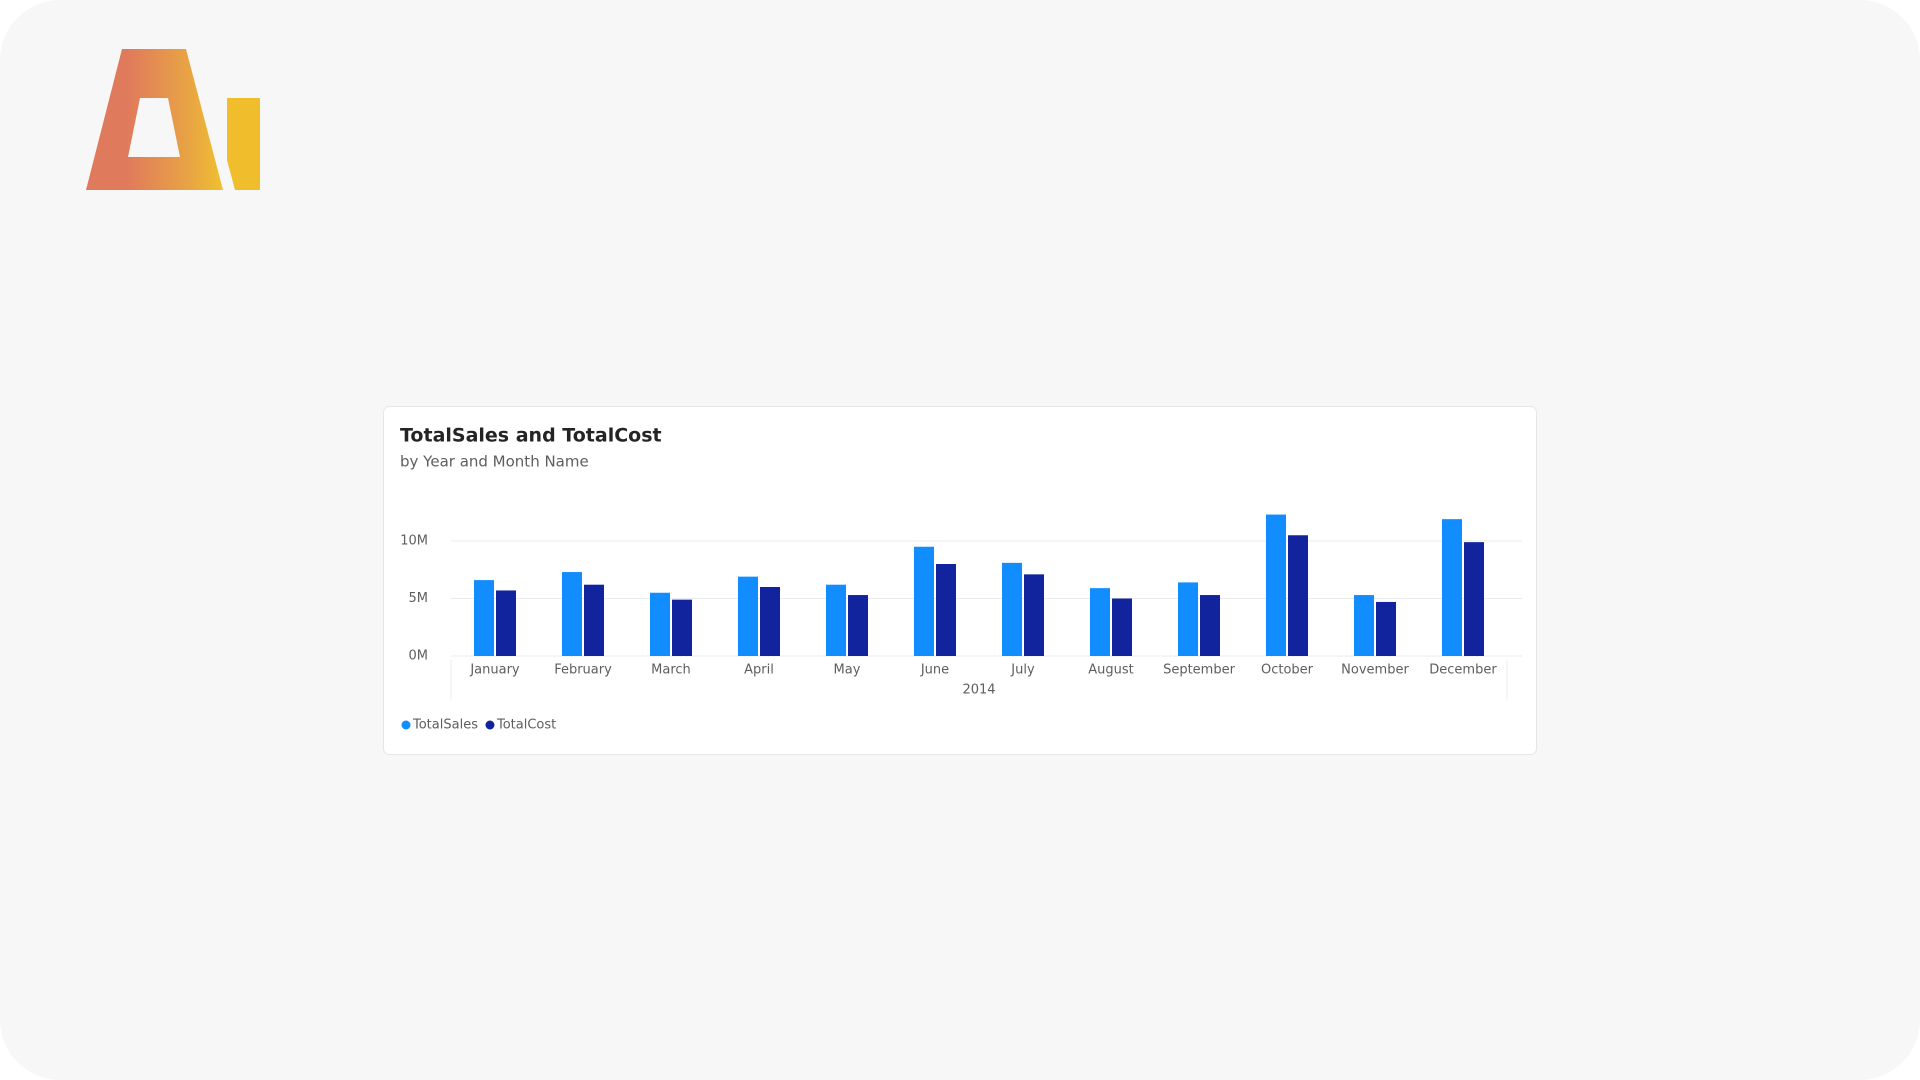 This screenshot has height=1080, width=1920. What do you see at coordinates (526, 725) in the screenshot?
I see `legend-label: TotalCost` at bounding box center [526, 725].